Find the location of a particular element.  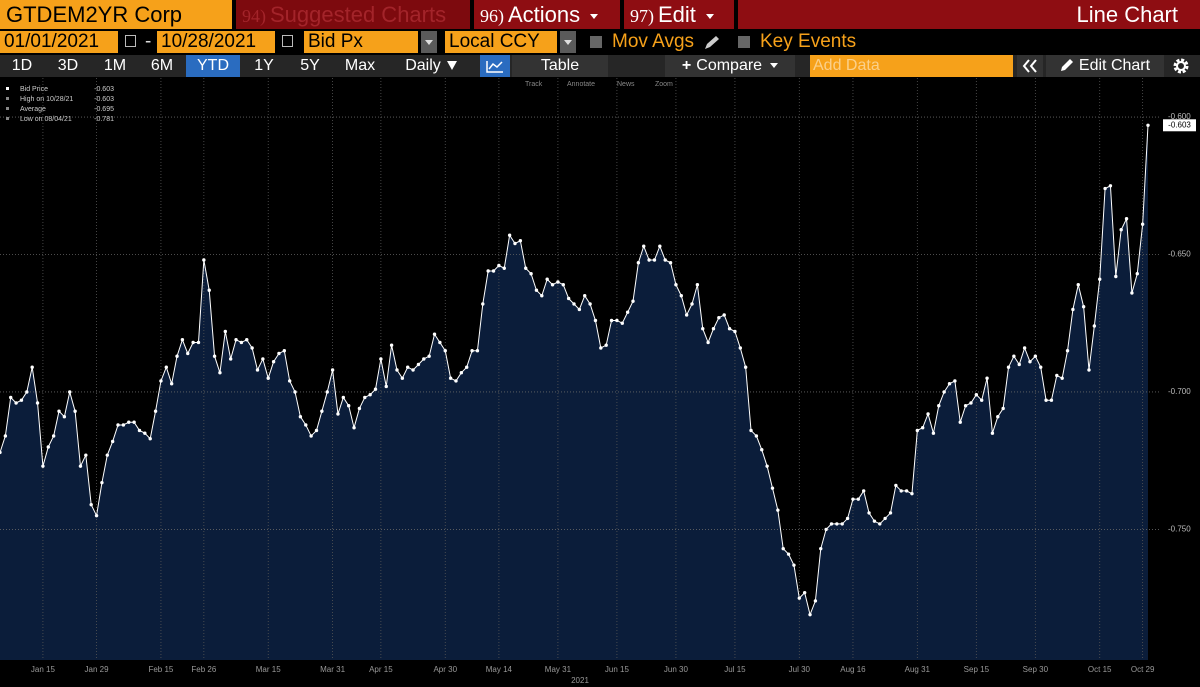

y-tick-label: -0.750 is located at coordinates (1179, 529).